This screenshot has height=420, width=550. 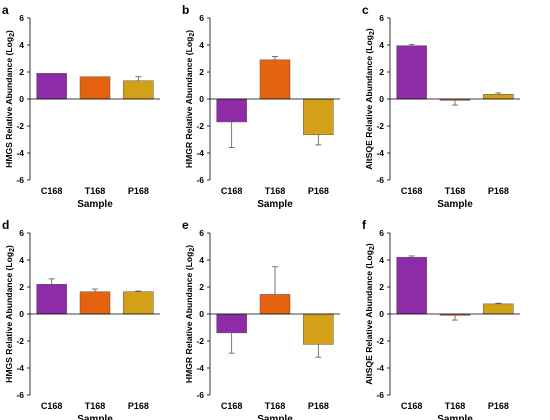 I want to click on y-axis-label: HMGR Relative Abundance (Log2), so click(x=190, y=314).